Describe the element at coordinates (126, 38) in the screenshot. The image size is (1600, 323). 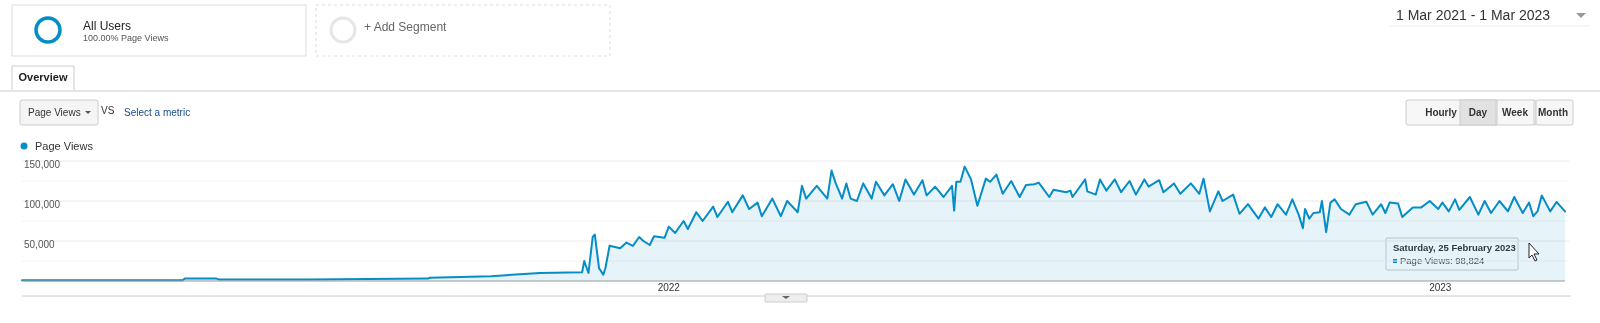
I see `text: 100.00% Page Views` at that location.